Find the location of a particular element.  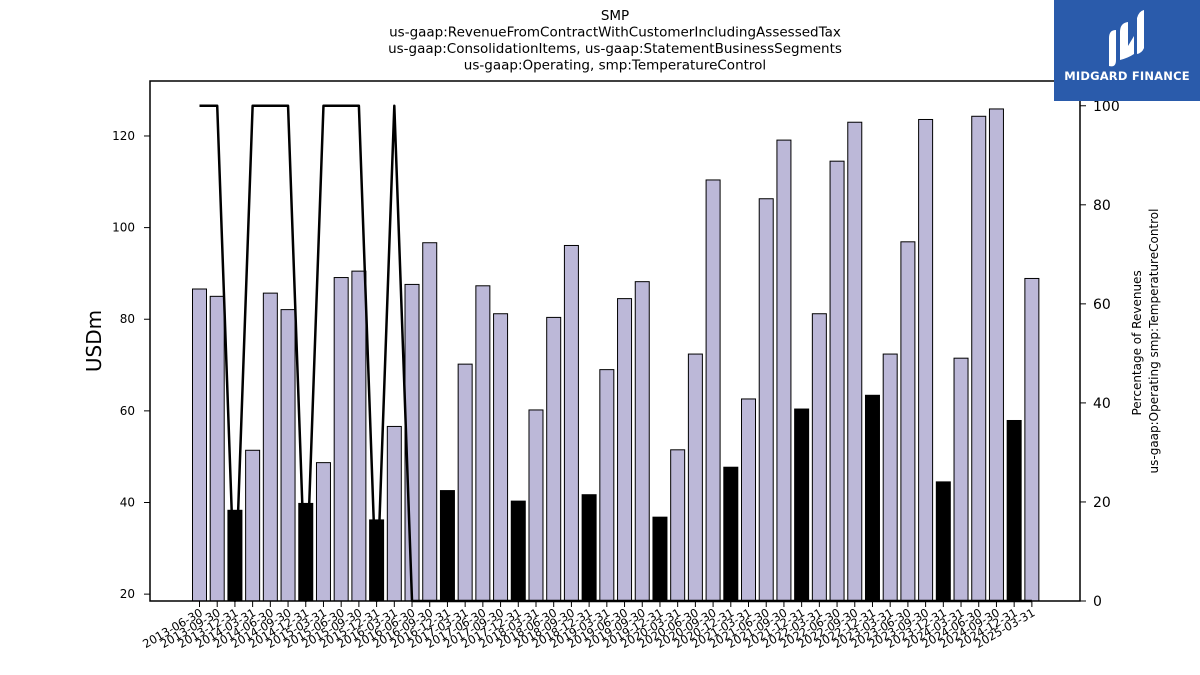

left-tick-label: 40 is located at coordinates (127, 502).